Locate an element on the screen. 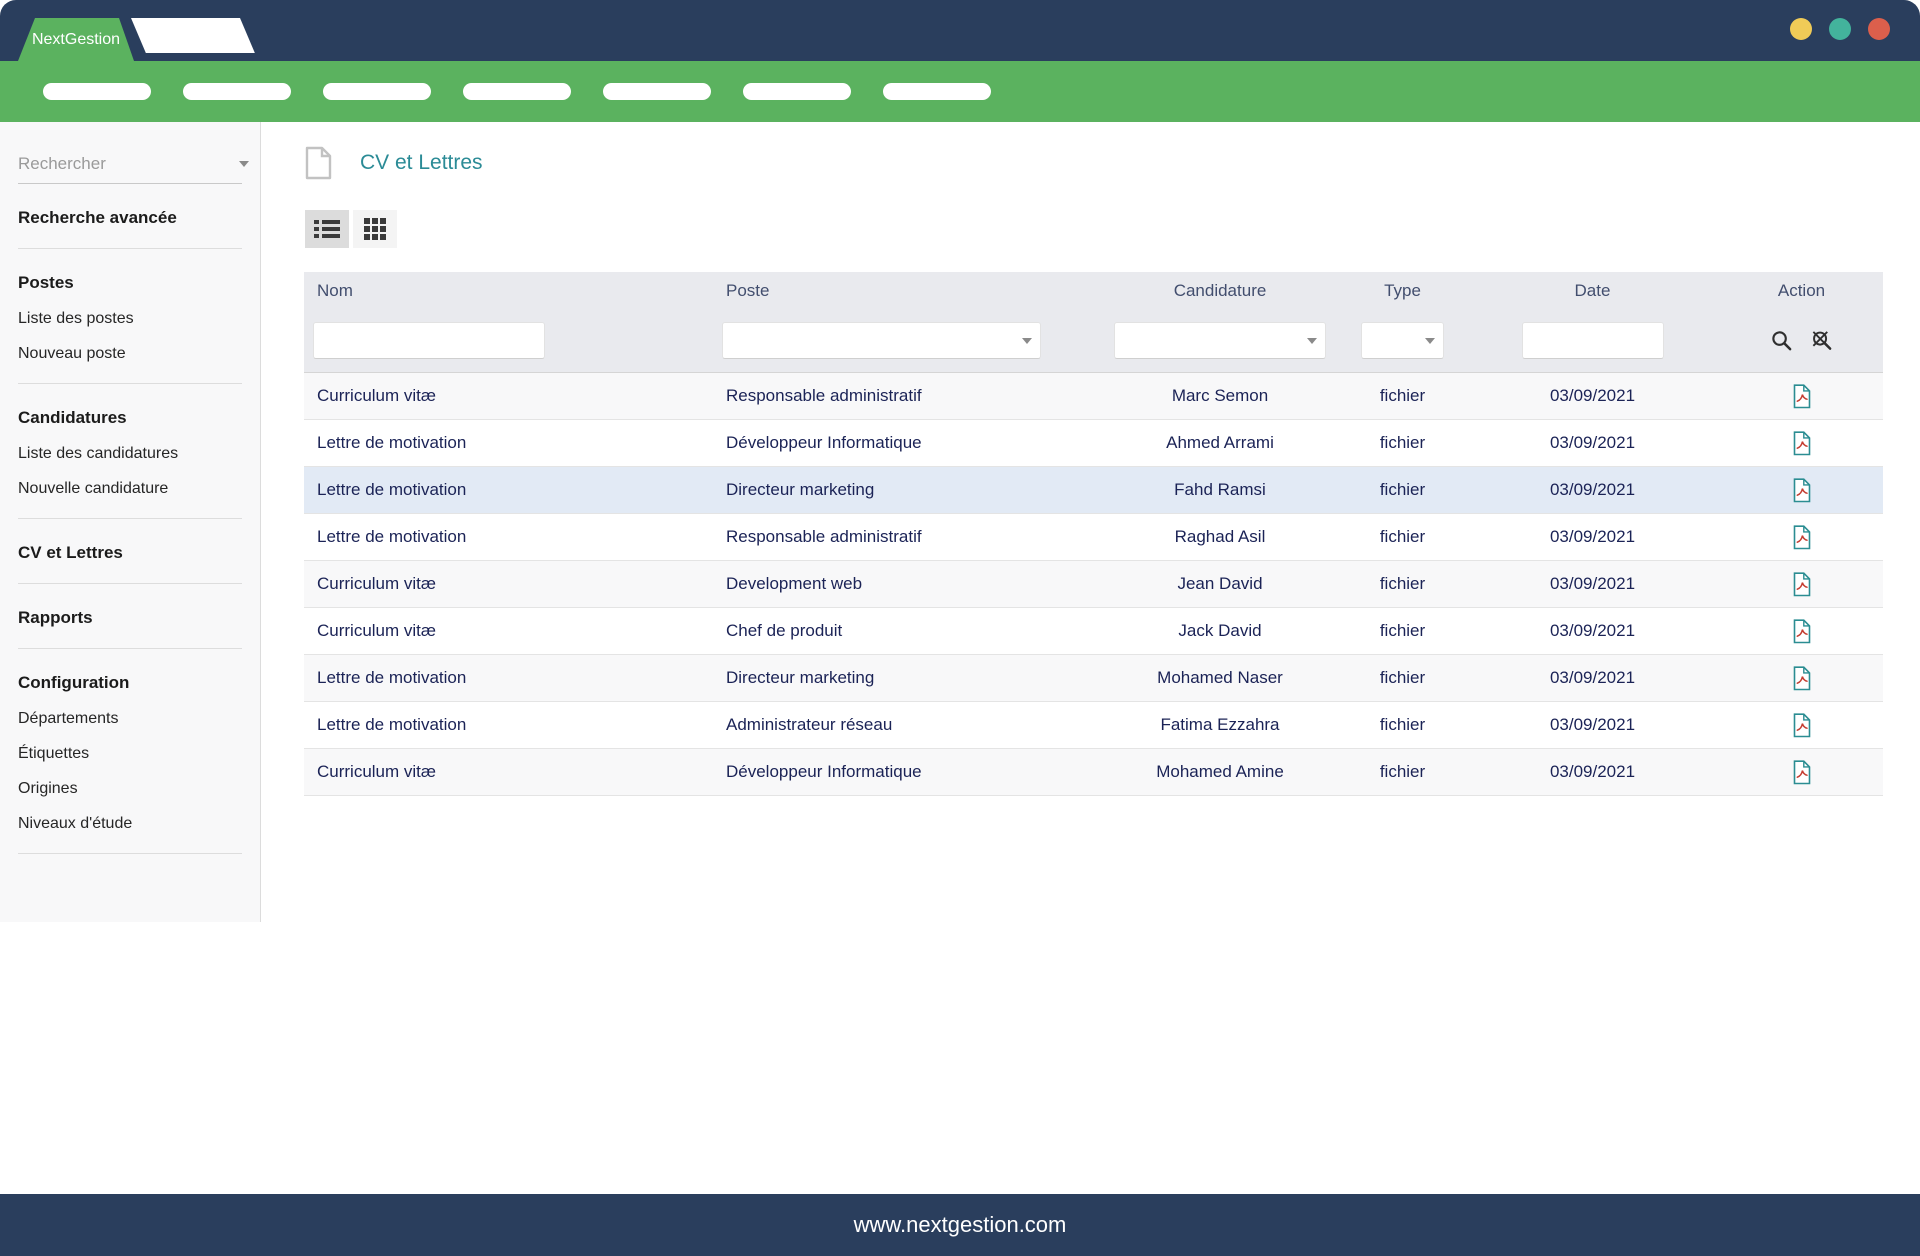  clear-search-icon is located at coordinates (1821, 340).